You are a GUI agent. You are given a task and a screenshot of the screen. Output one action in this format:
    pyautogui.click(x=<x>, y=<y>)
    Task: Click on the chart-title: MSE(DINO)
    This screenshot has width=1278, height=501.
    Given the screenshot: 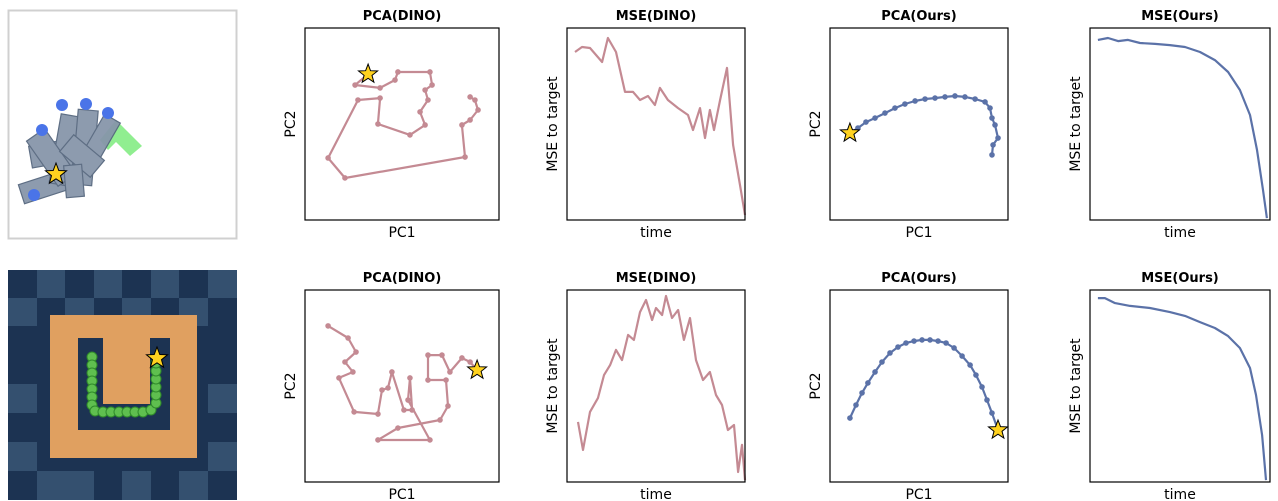 What is the action you would take?
    pyautogui.click(x=656, y=278)
    